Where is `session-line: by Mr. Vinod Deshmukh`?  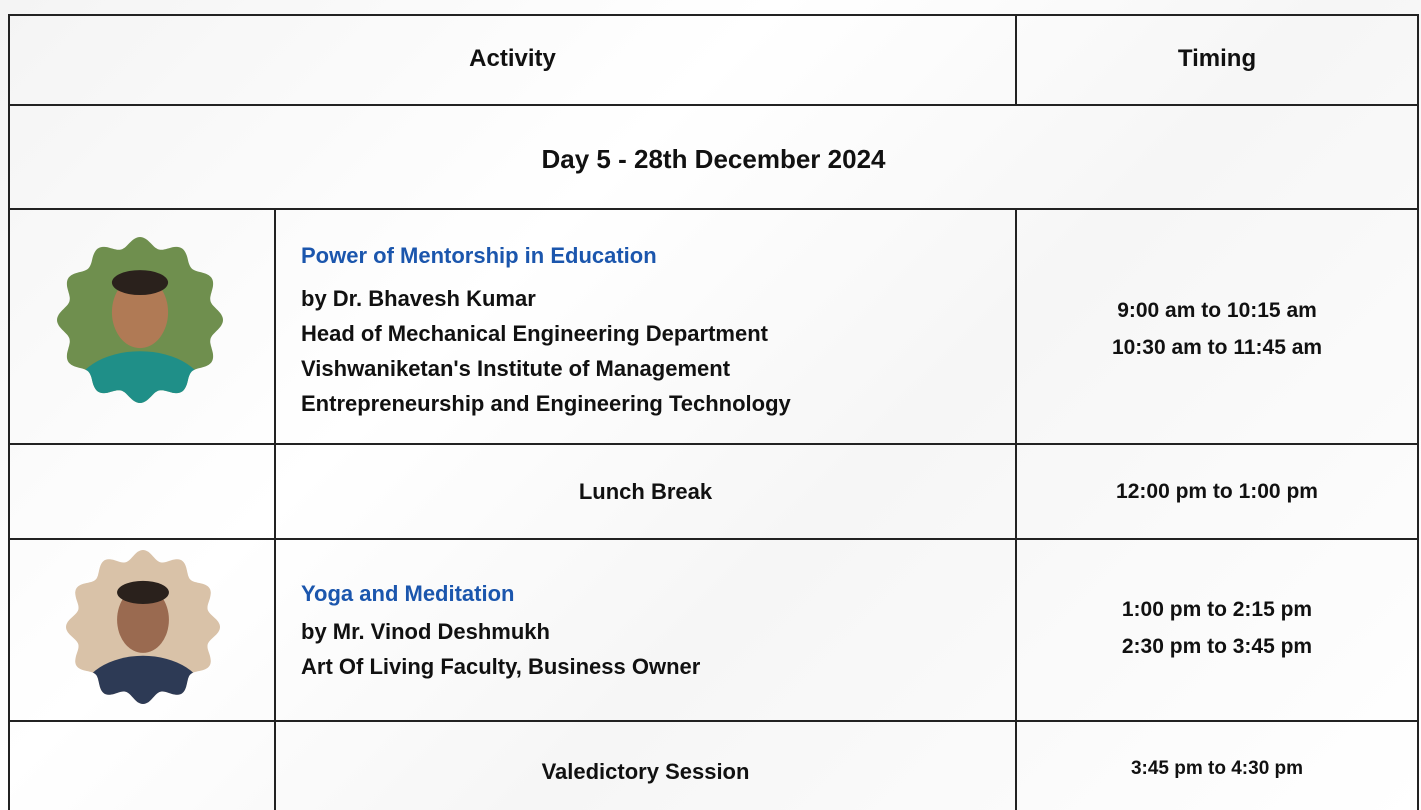 session-line: by Mr. Vinod Deshmukh is located at coordinates (425, 631).